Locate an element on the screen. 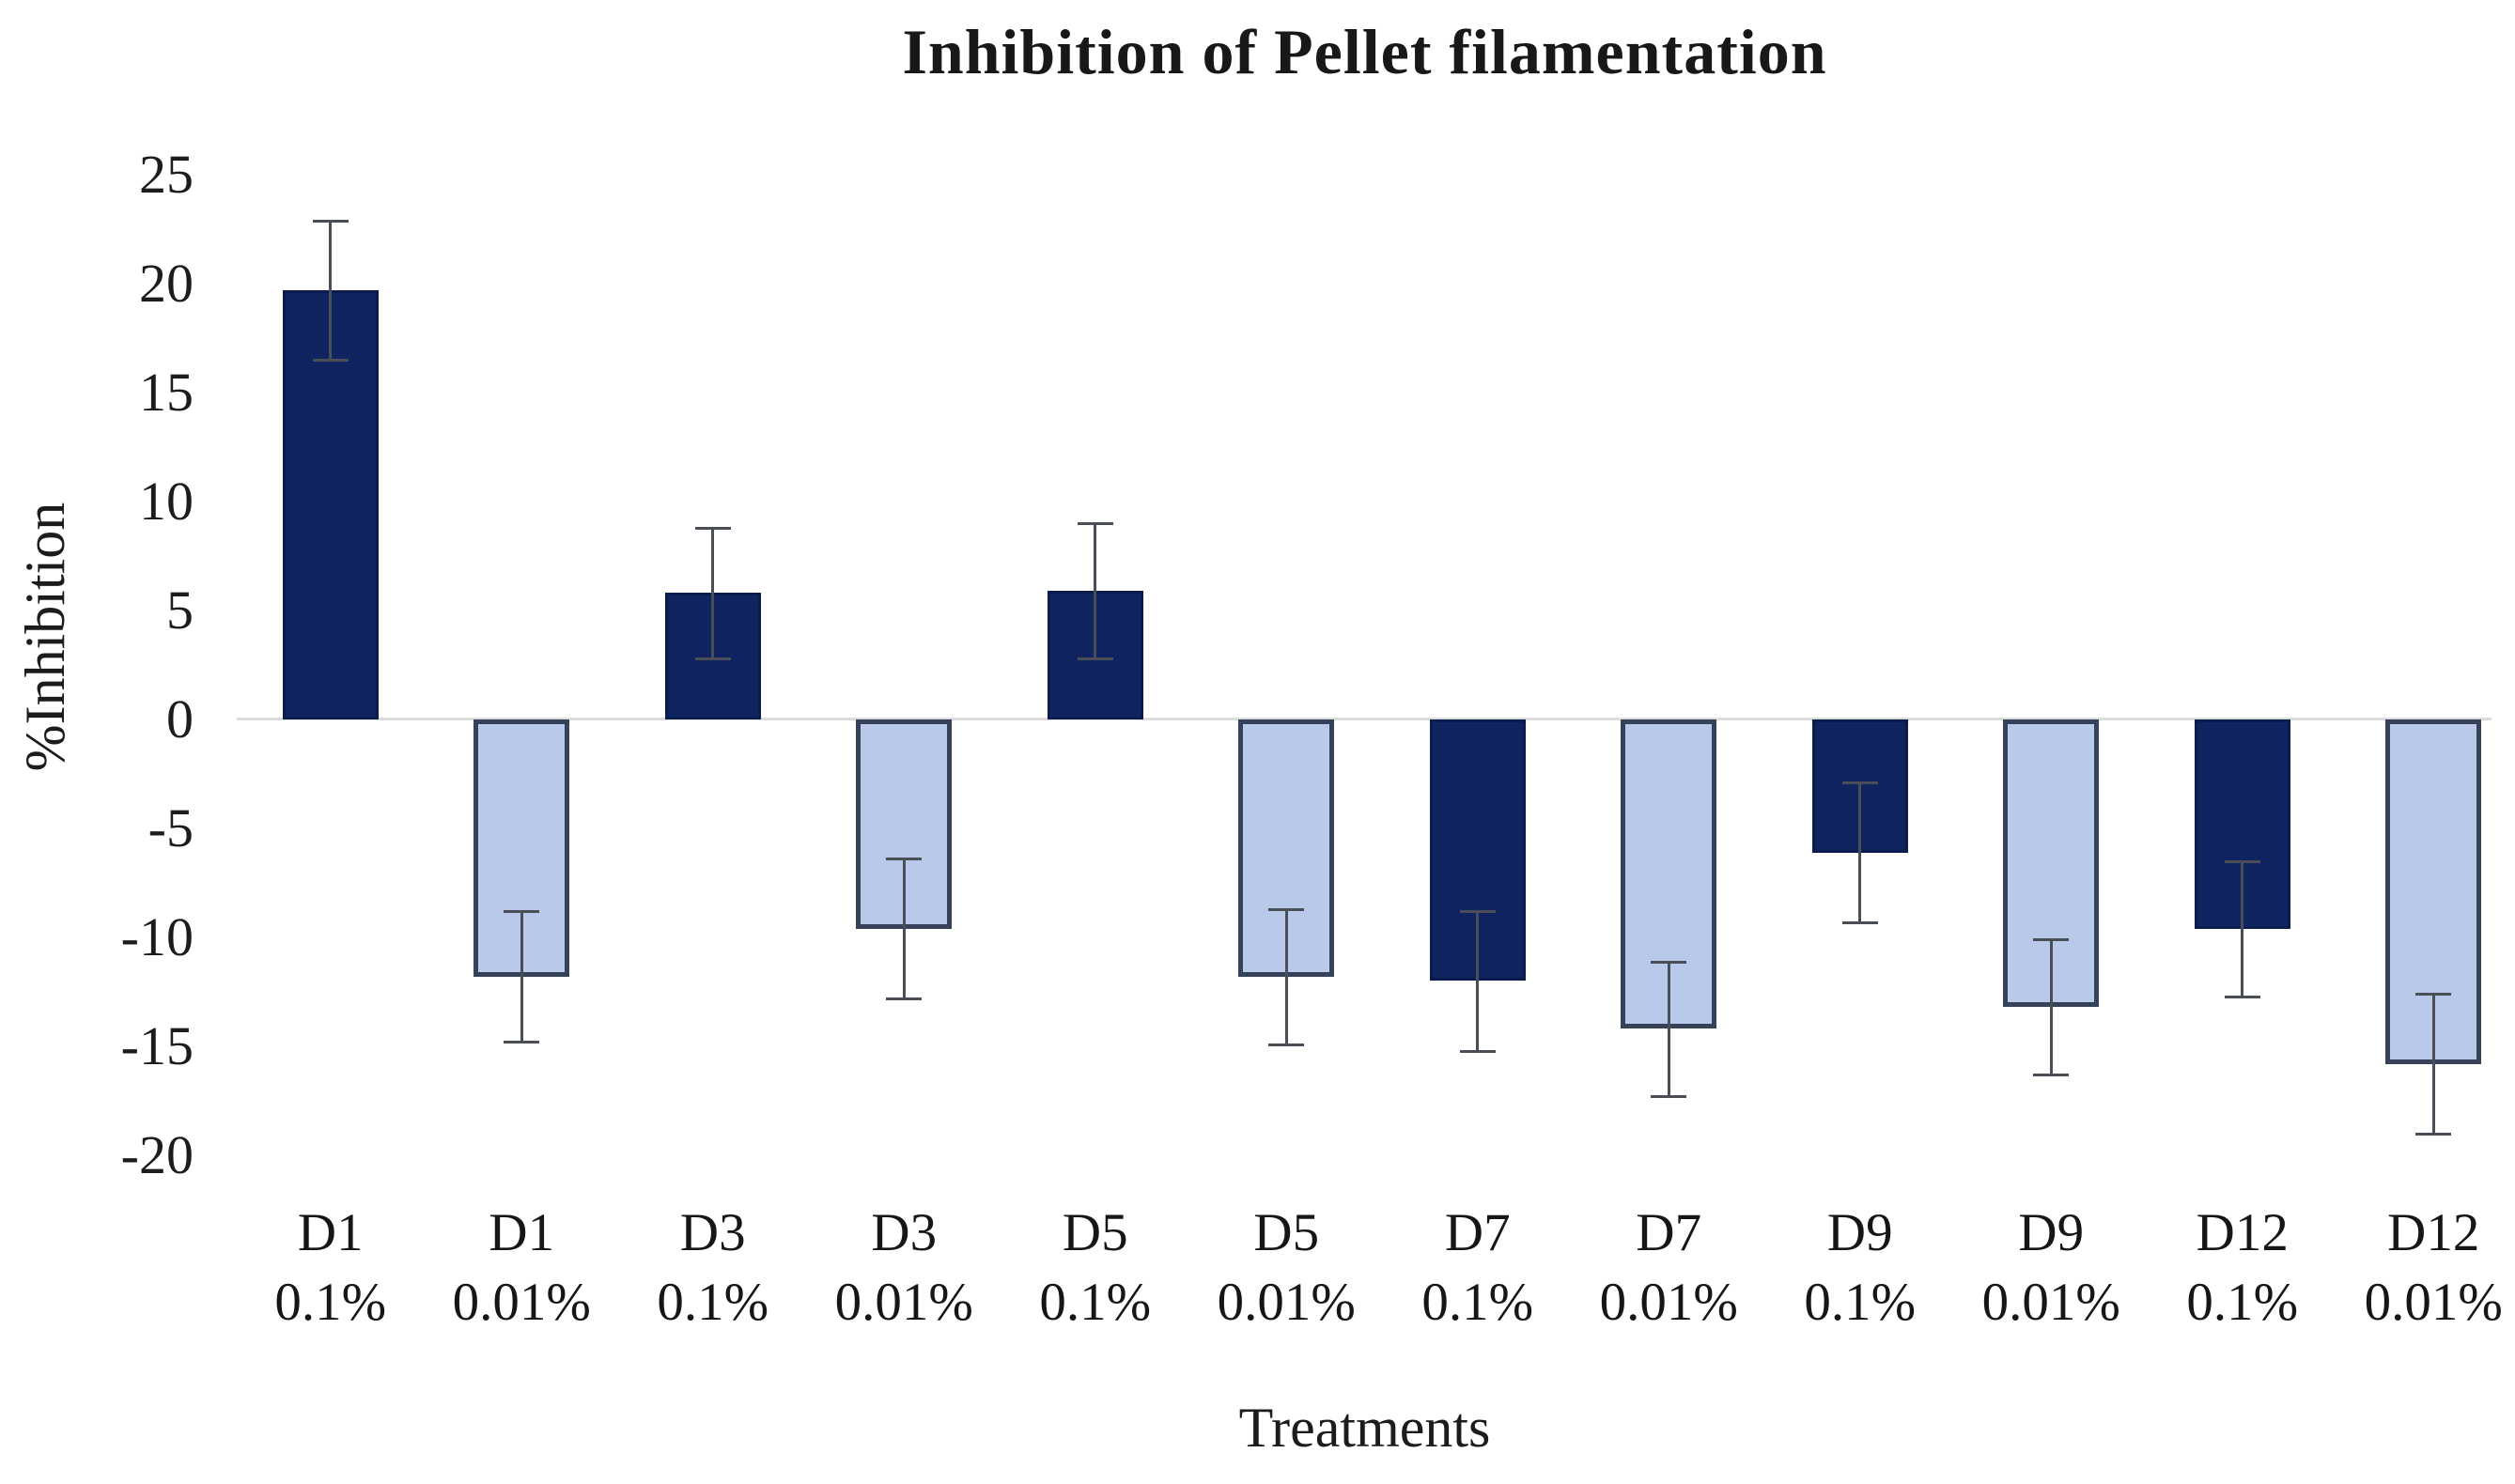  error-cap-top-d9-0.1pct is located at coordinates (1859, 783).